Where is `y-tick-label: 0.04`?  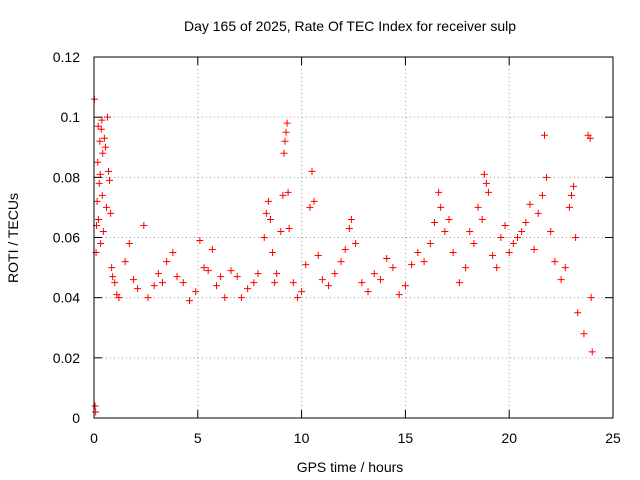 y-tick-label: 0.04 is located at coordinates (66, 298).